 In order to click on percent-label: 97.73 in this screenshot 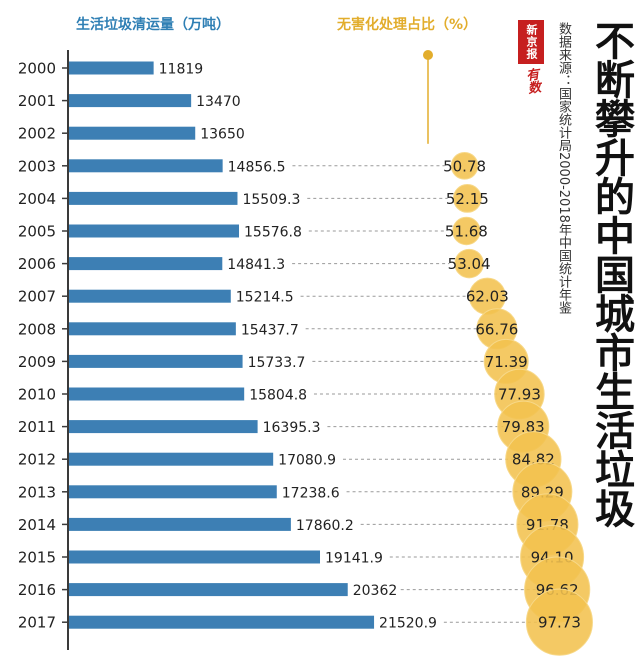, I will do `click(559, 623)`.